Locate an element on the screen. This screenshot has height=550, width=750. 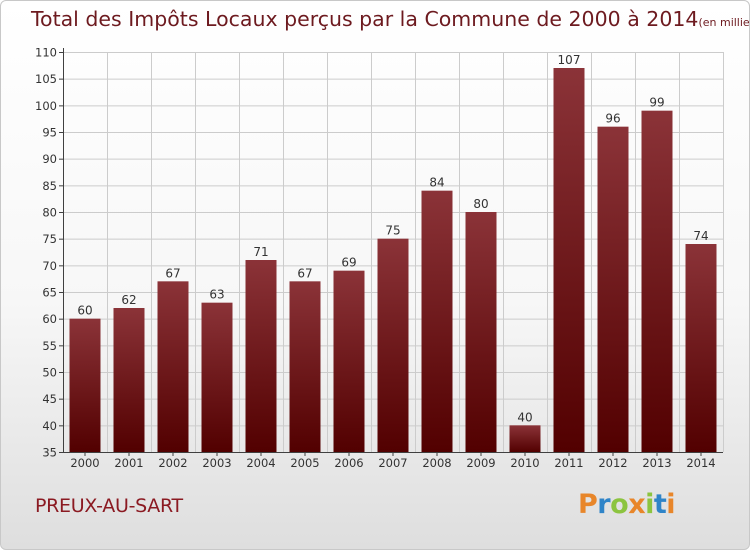
bar-2007 is located at coordinates (393, 345).